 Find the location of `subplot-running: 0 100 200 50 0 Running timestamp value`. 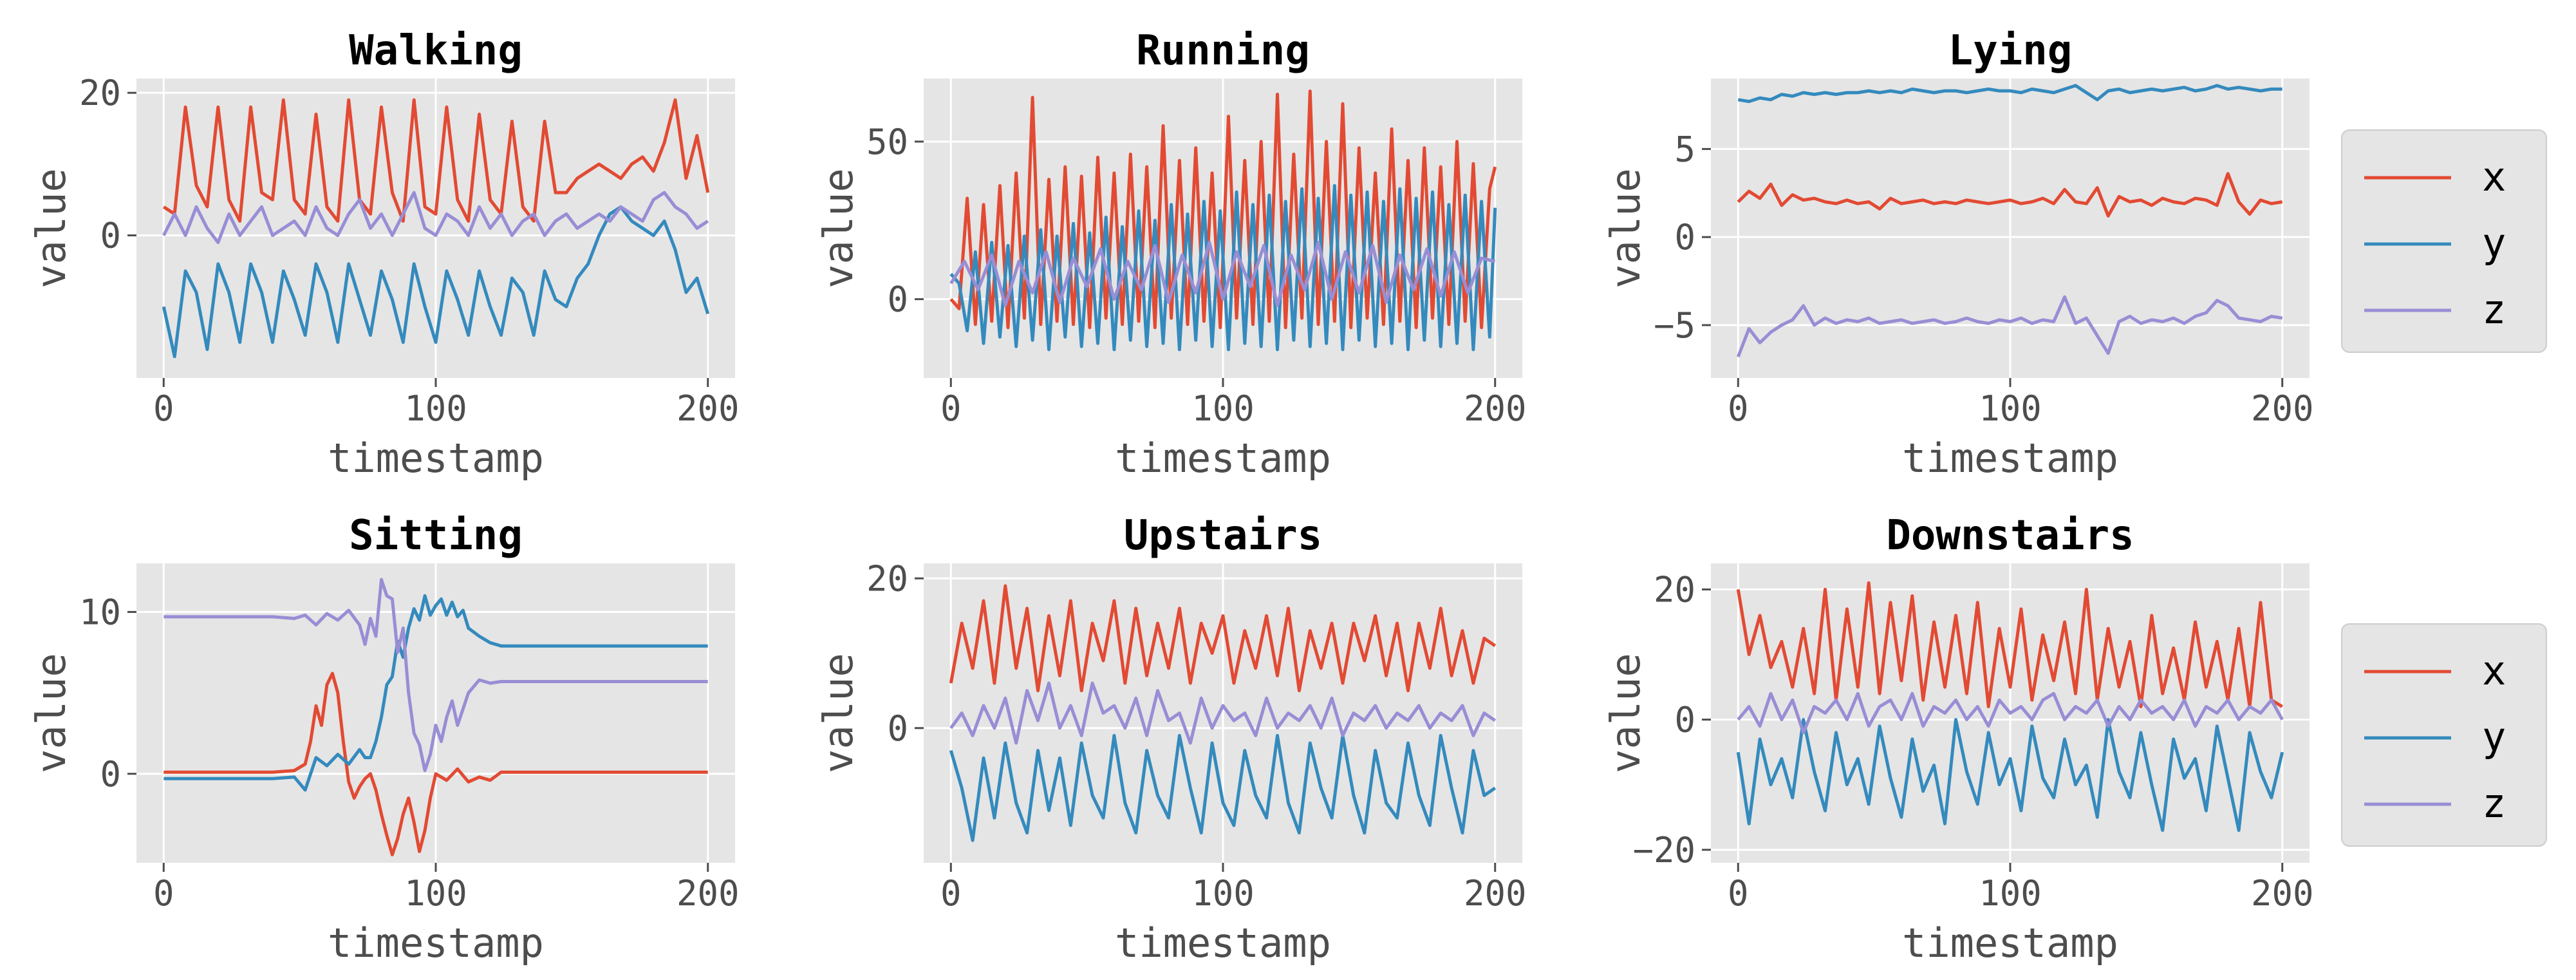

subplot-running: 0 100 200 50 0 Running timestamp value is located at coordinates (1170, 254).